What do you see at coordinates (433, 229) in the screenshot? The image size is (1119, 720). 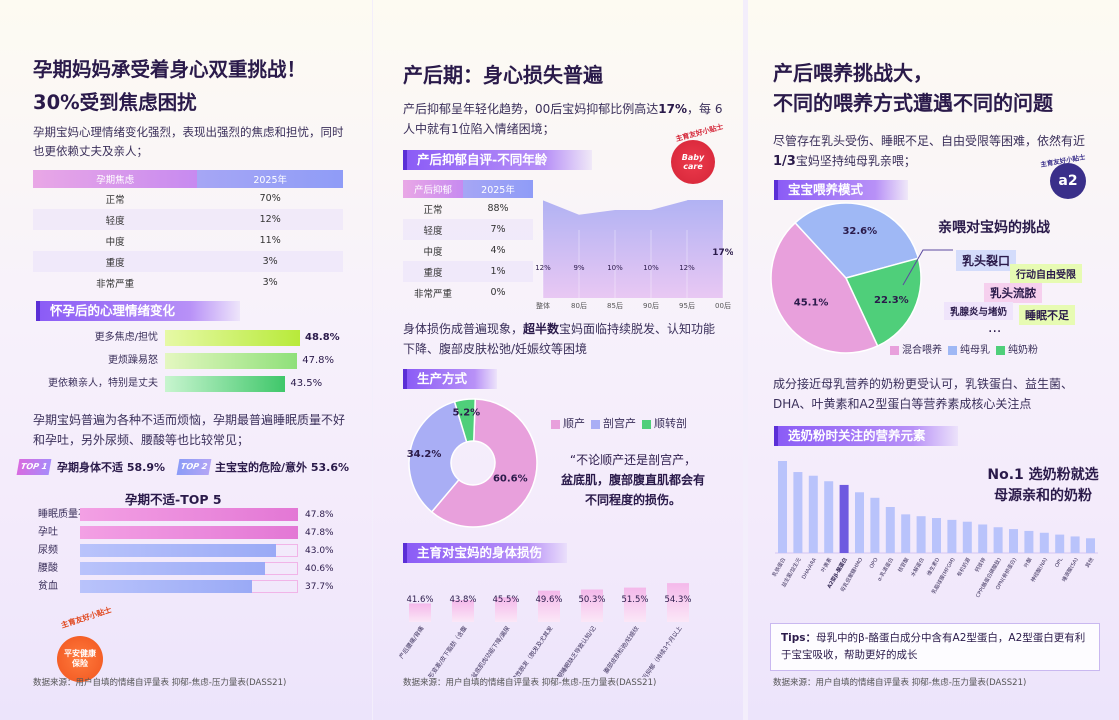 I see `depression-table-cell: 轻度` at bounding box center [433, 229].